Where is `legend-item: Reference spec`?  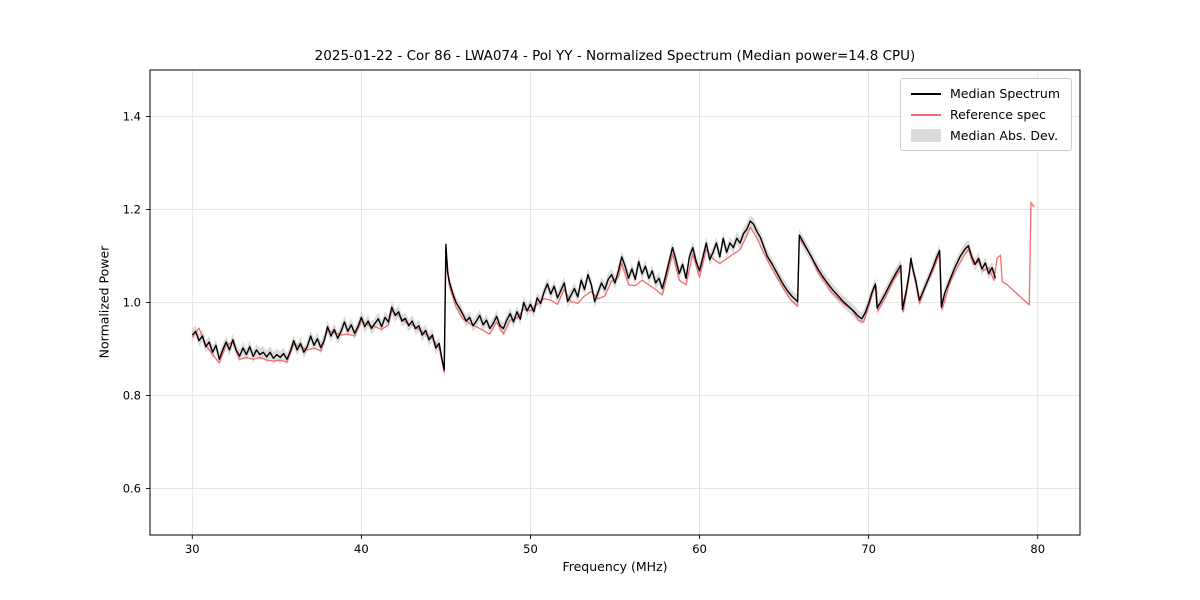 legend-item: Reference spec is located at coordinates (985, 114).